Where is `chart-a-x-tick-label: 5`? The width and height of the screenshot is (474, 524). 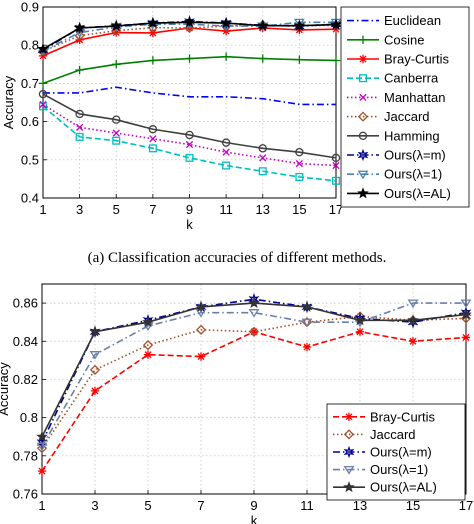
chart-a-x-tick-label: 5 is located at coordinates (116, 209).